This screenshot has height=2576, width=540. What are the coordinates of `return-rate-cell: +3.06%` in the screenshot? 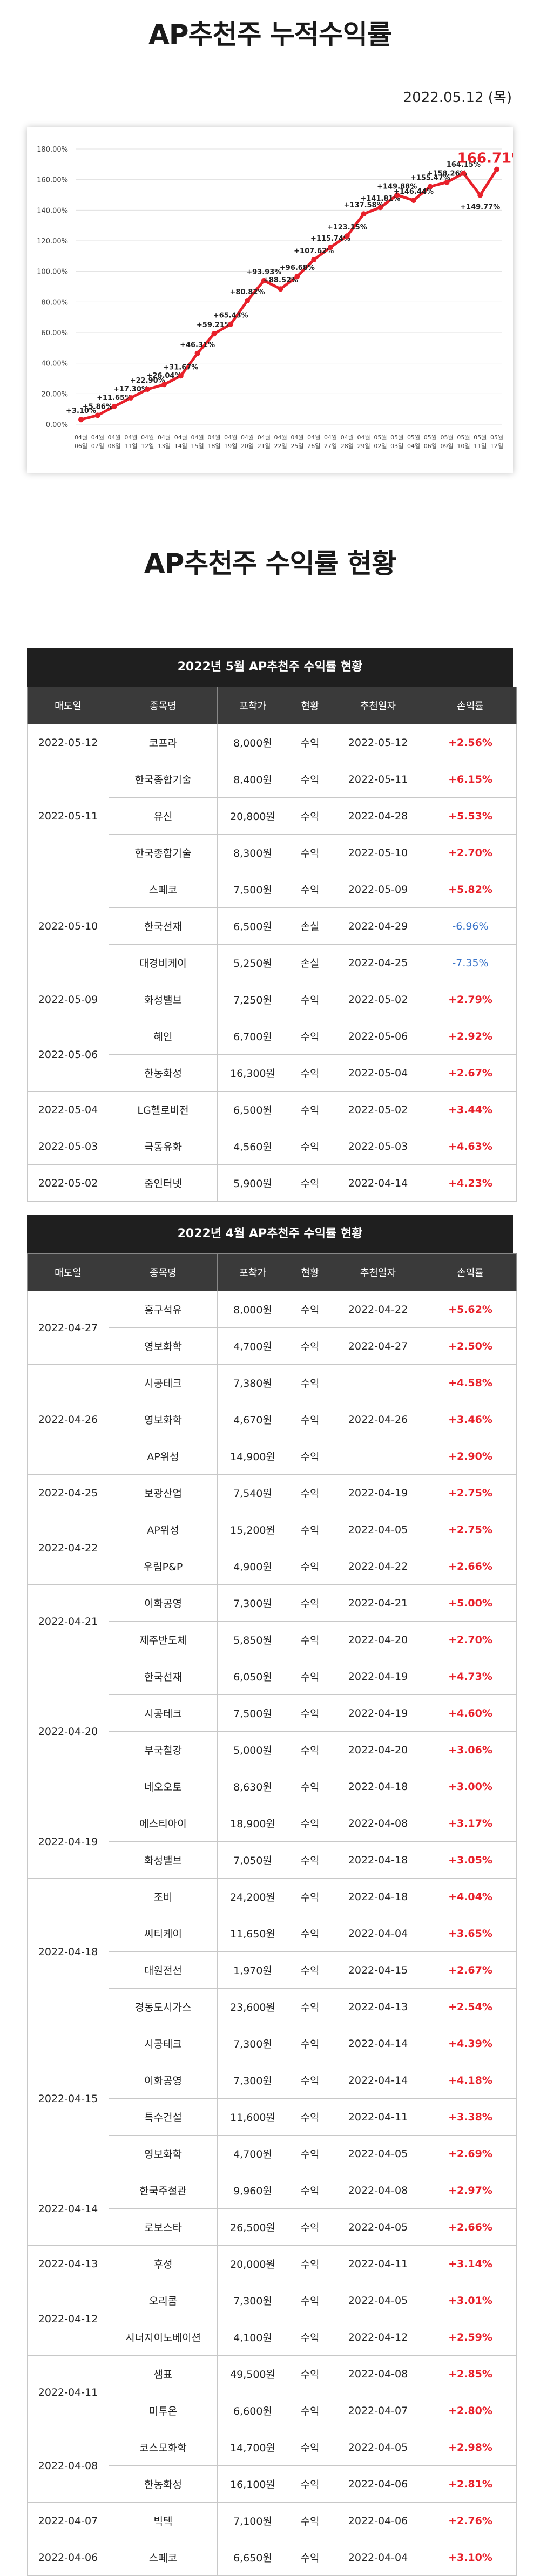 It's located at (471, 1750).